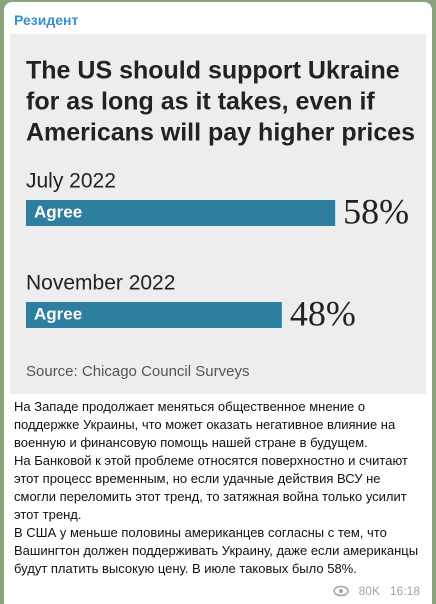  I want to click on meta: 80K 16:18, so click(376, 591).